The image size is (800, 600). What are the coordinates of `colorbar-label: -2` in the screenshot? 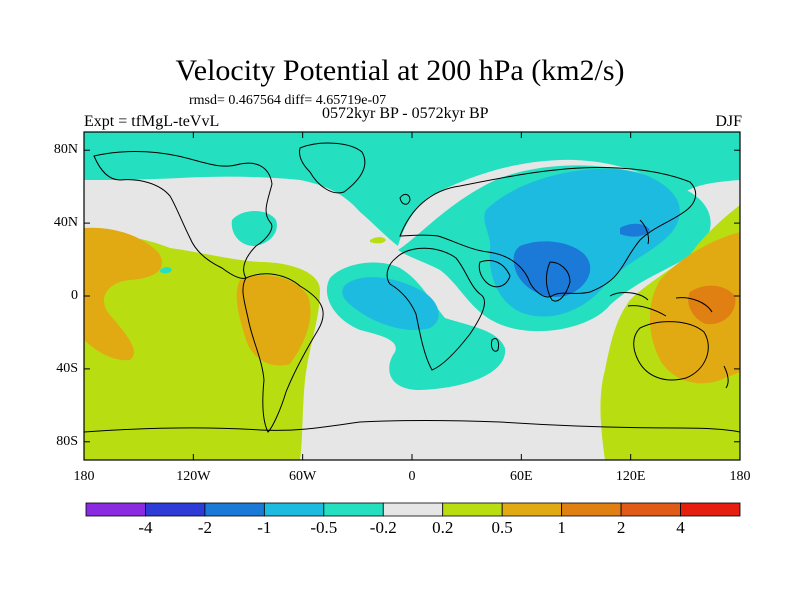 It's located at (204, 527).